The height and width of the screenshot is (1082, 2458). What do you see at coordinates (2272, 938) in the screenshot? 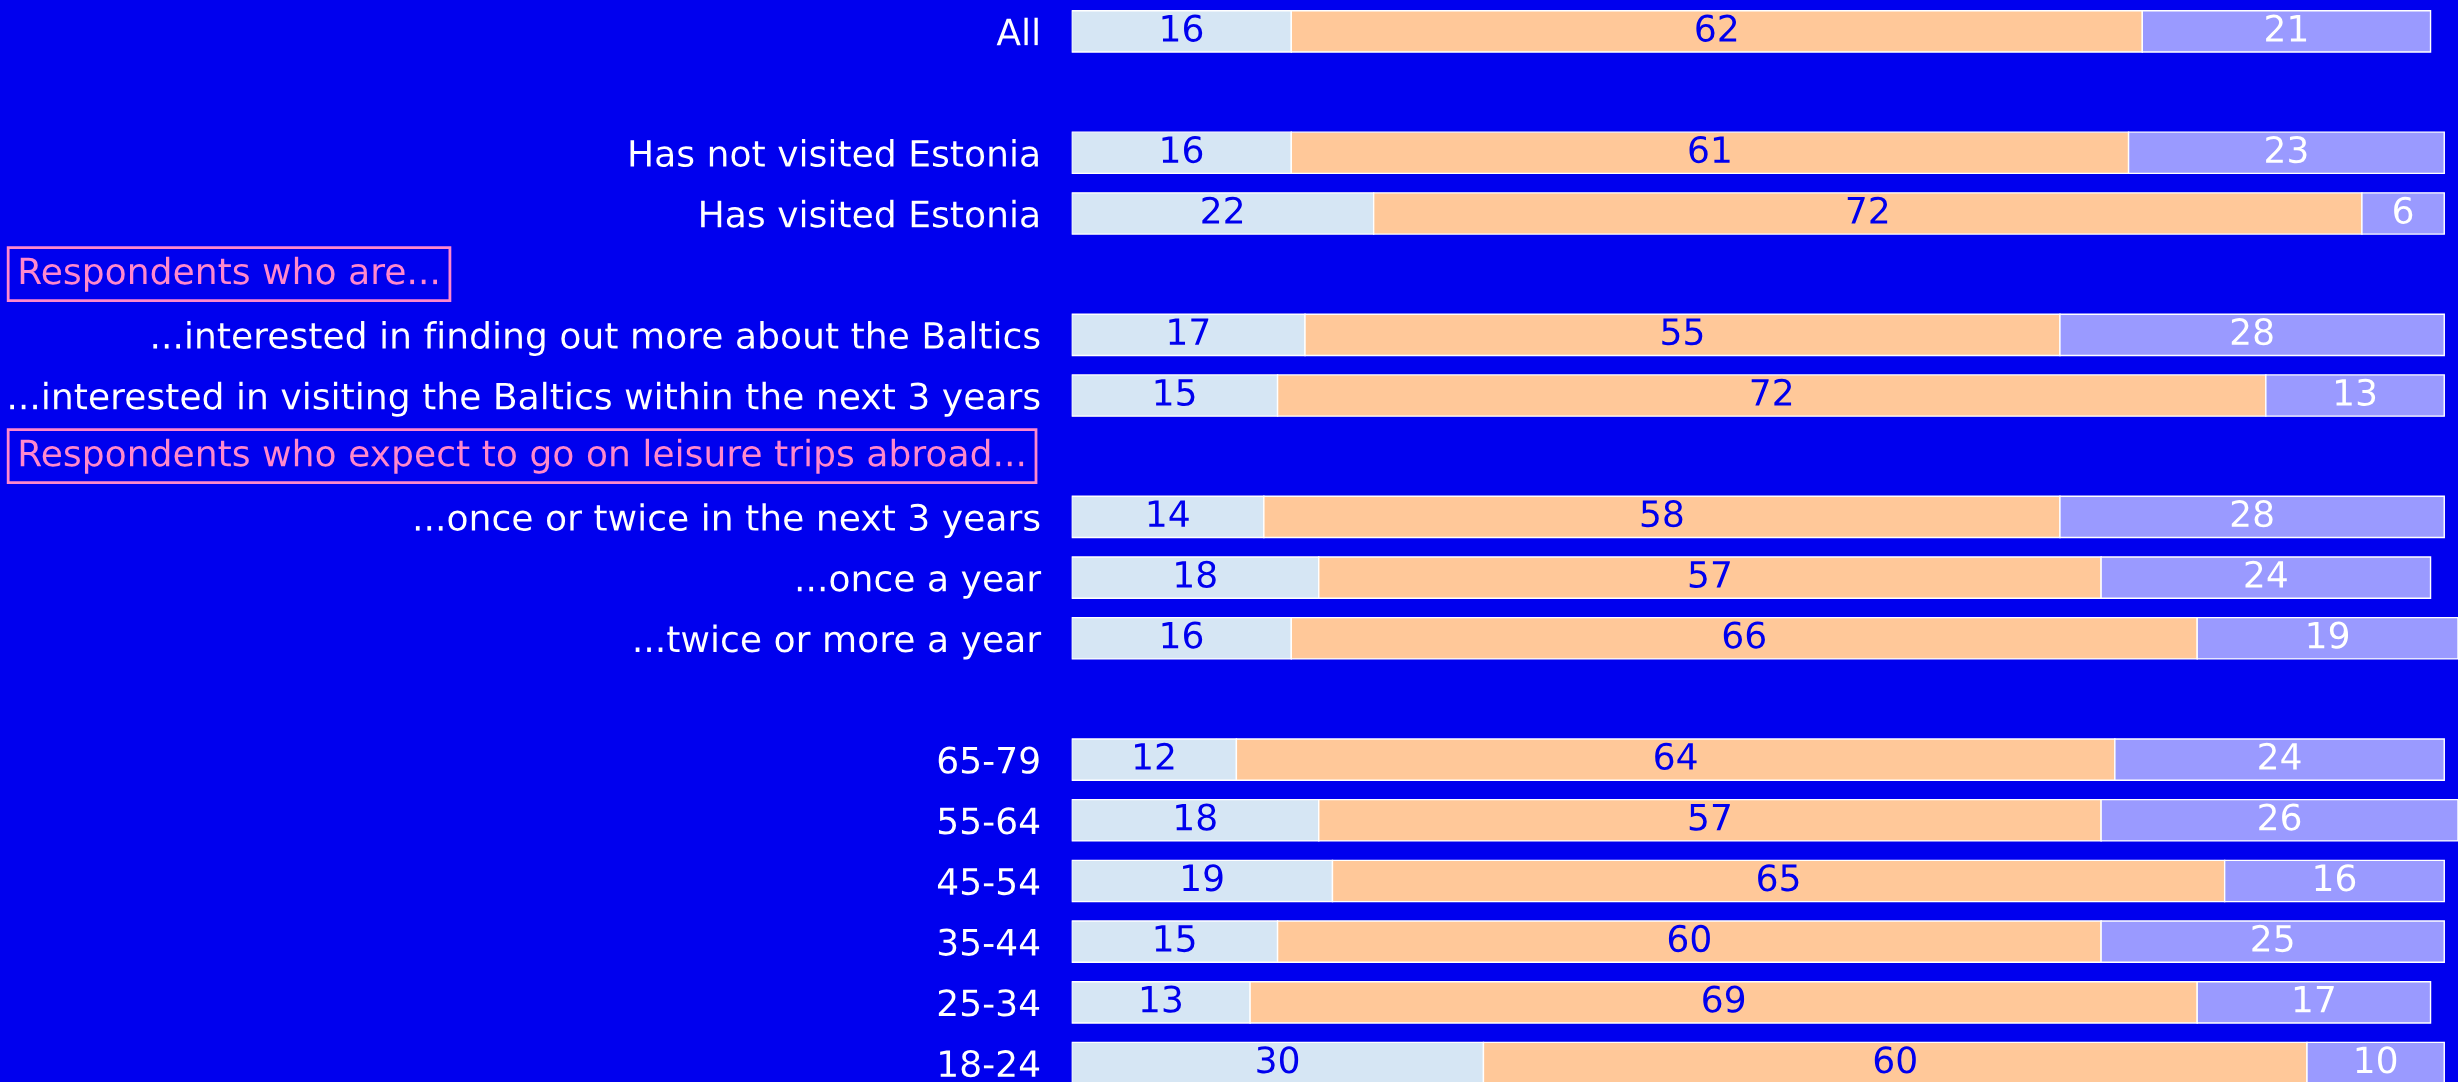
I see `data-label: 25` at bounding box center [2272, 938].